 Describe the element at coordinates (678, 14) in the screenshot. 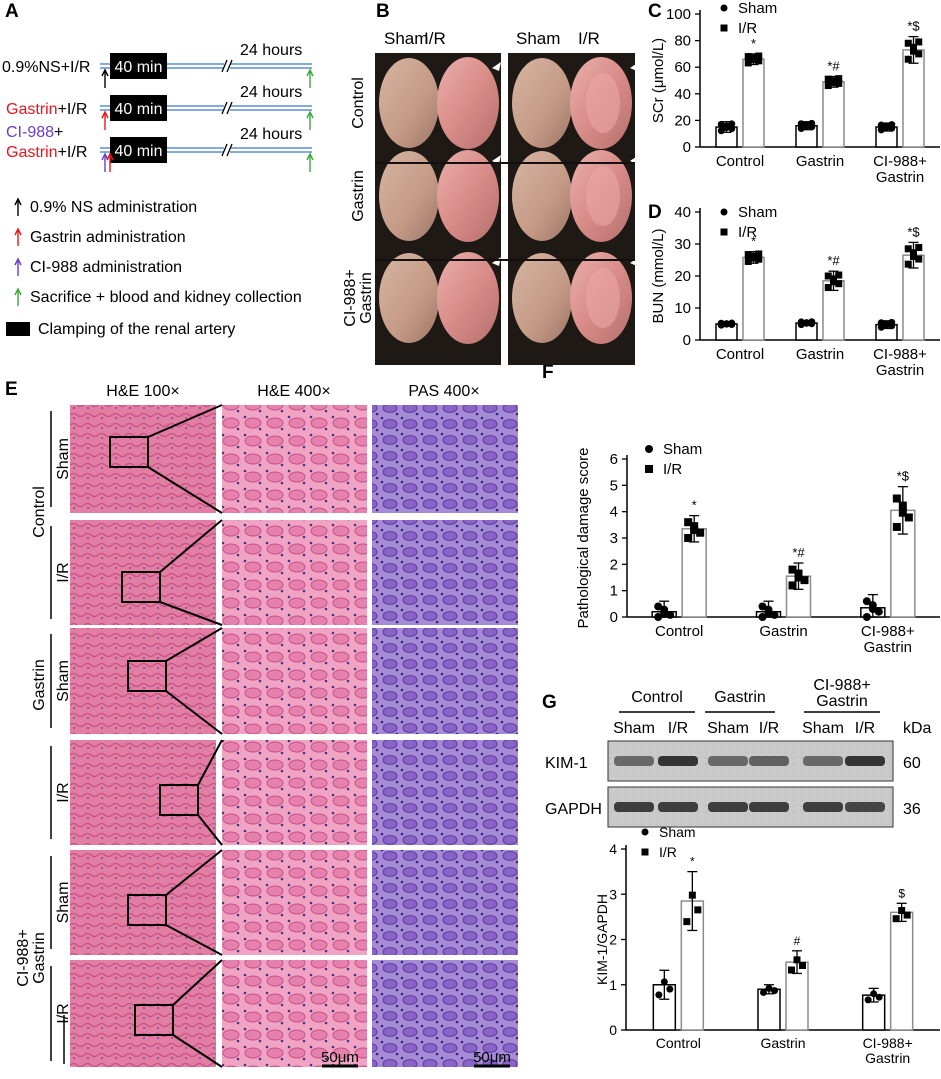

I see `y-tick-label: 100` at that location.